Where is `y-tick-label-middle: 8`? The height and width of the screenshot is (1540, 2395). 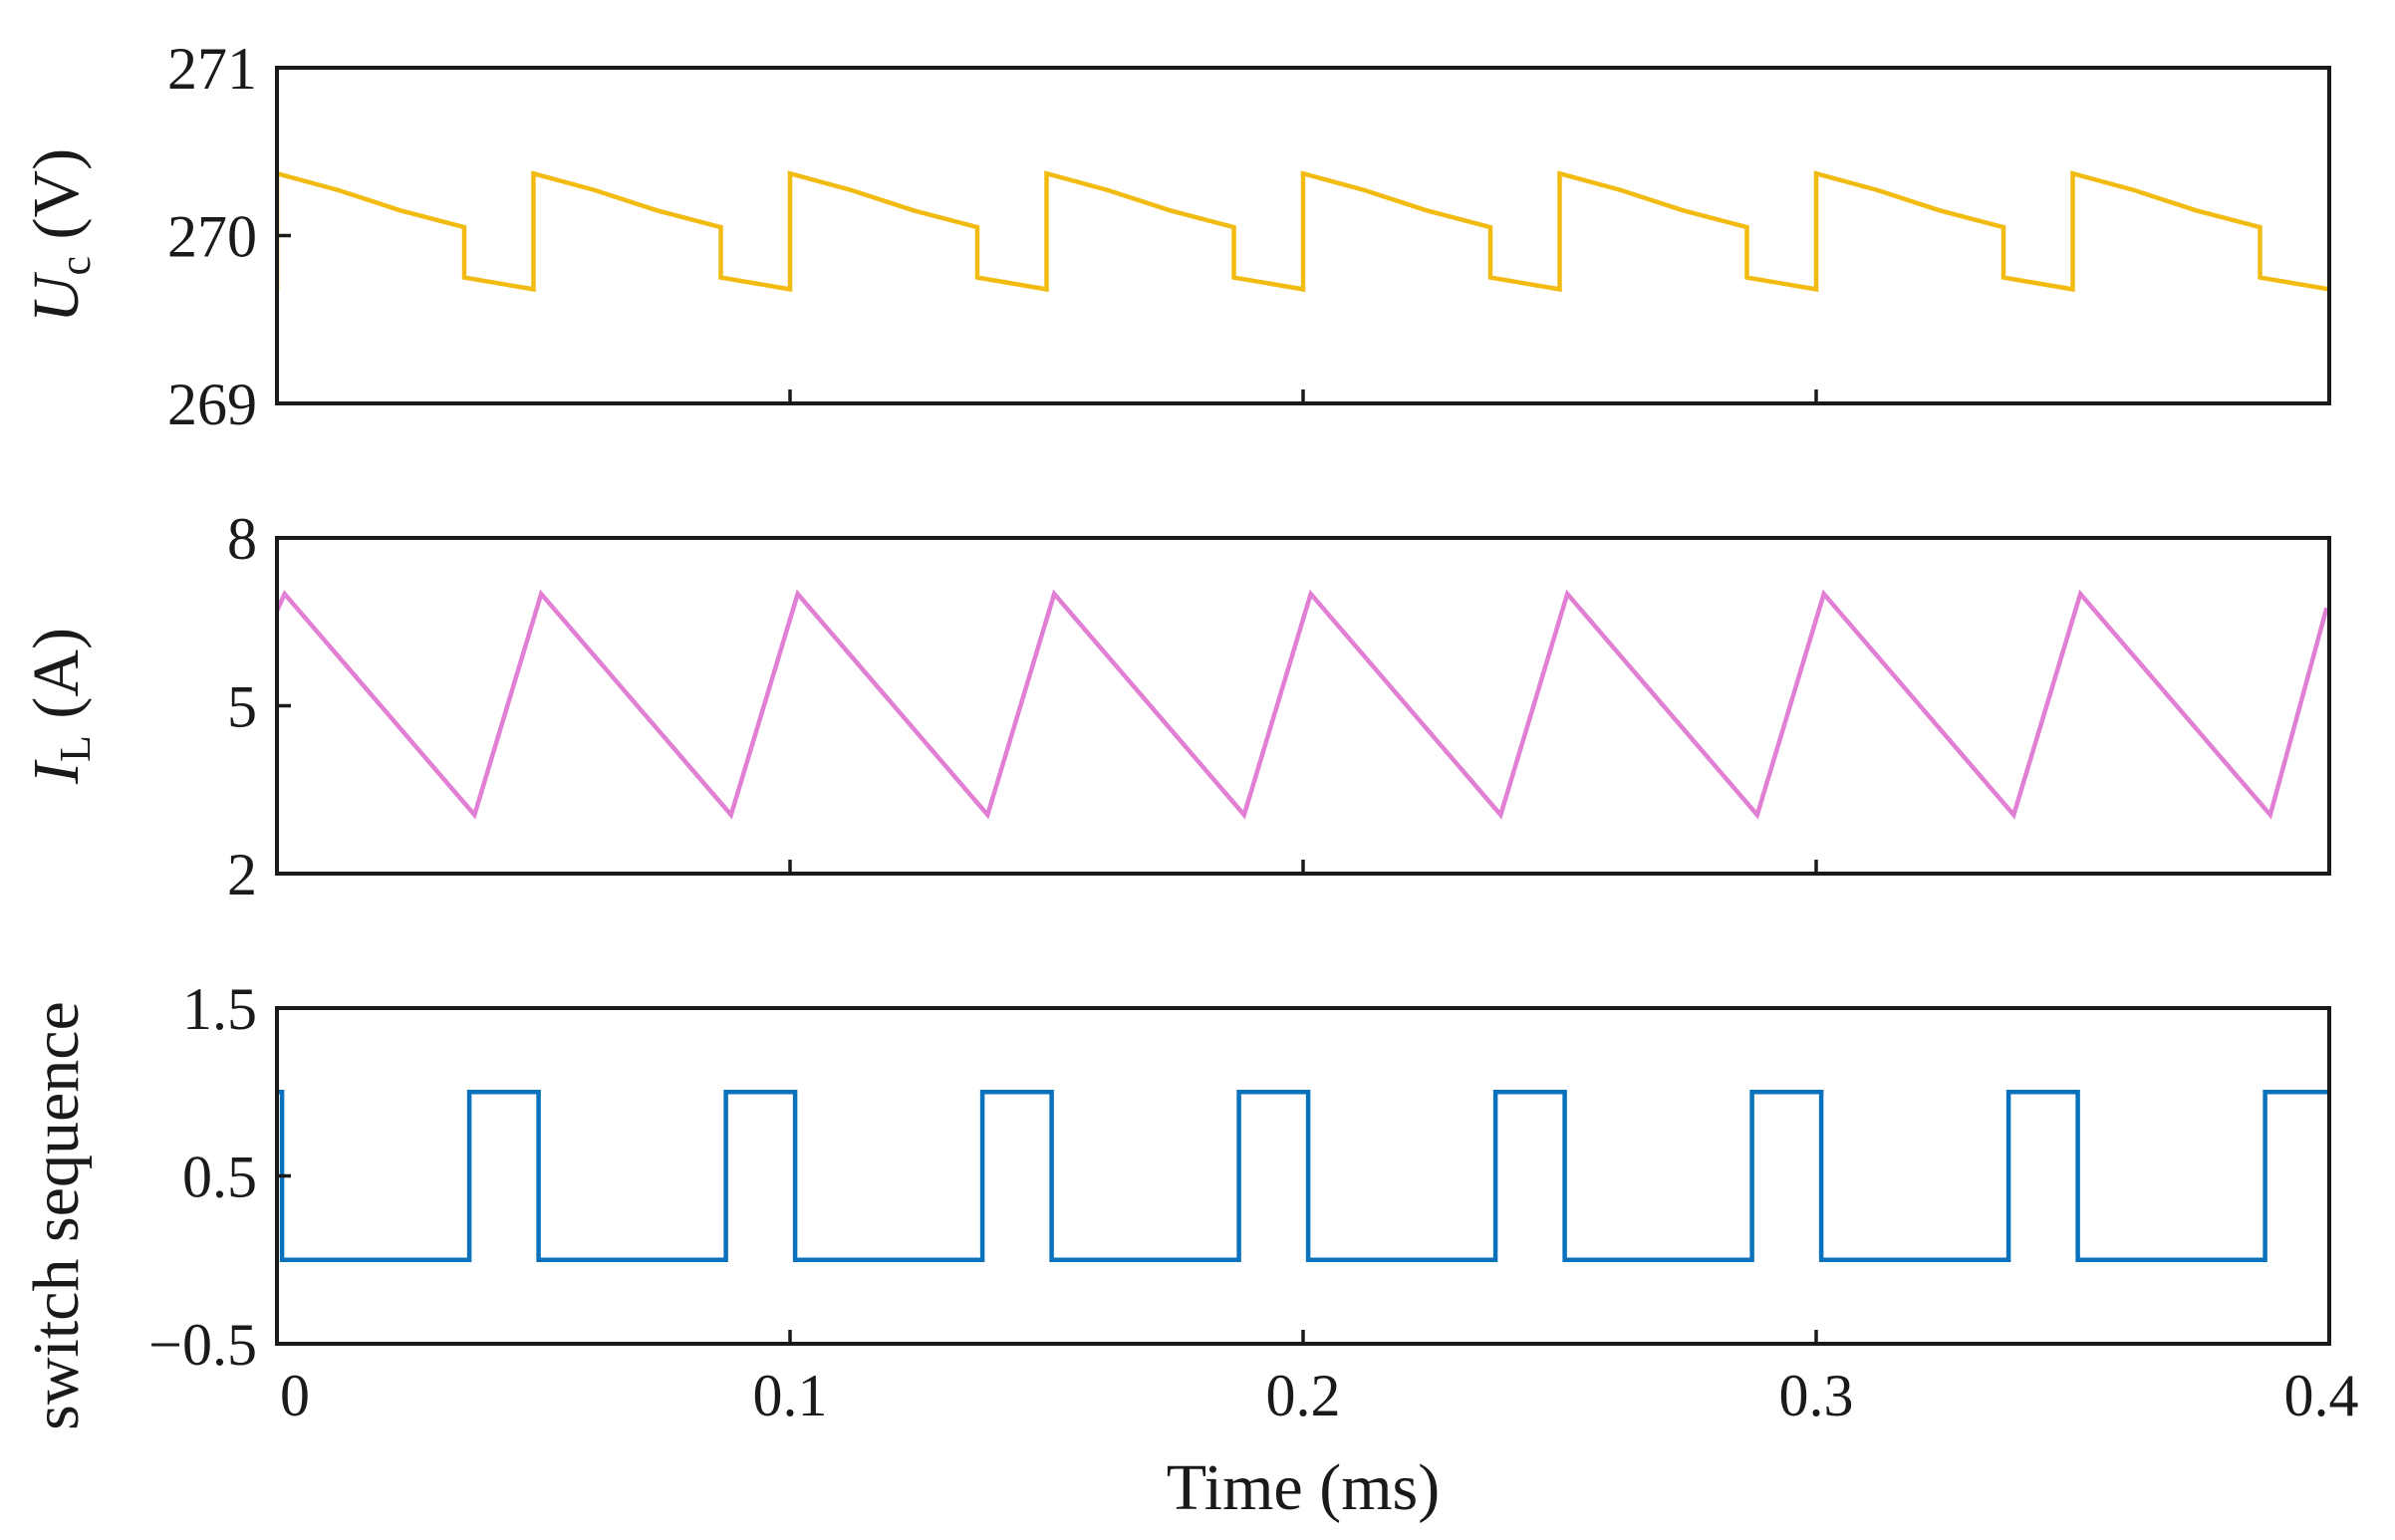
y-tick-label-middle: 8 is located at coordinates (242, 539).